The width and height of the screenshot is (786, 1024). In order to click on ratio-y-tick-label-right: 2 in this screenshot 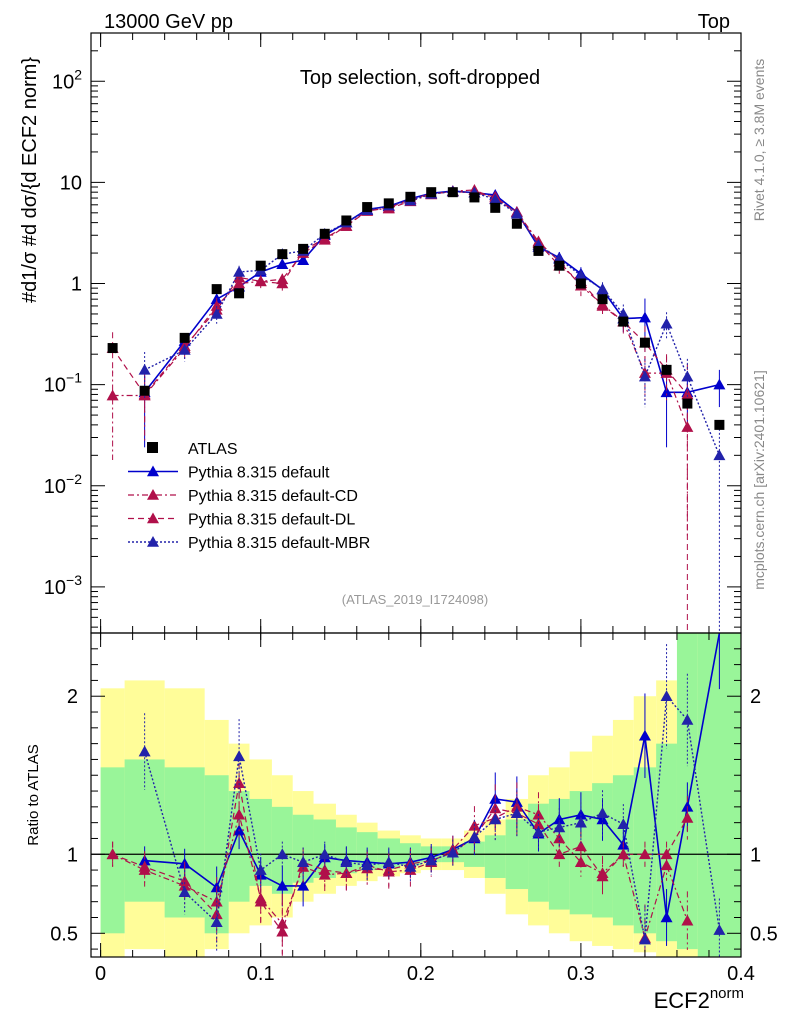, I will do `click(755, 697)`.